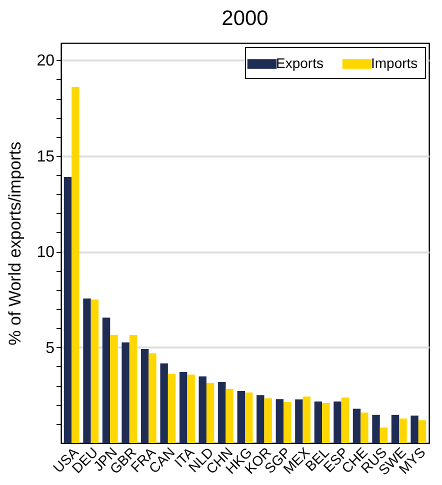 The image size is (442, 485). What do you see at coordinates (15, 244) in the screenshot?
I see `y-axis-title: % of World exports/imports` at bounding box center [15, 244].